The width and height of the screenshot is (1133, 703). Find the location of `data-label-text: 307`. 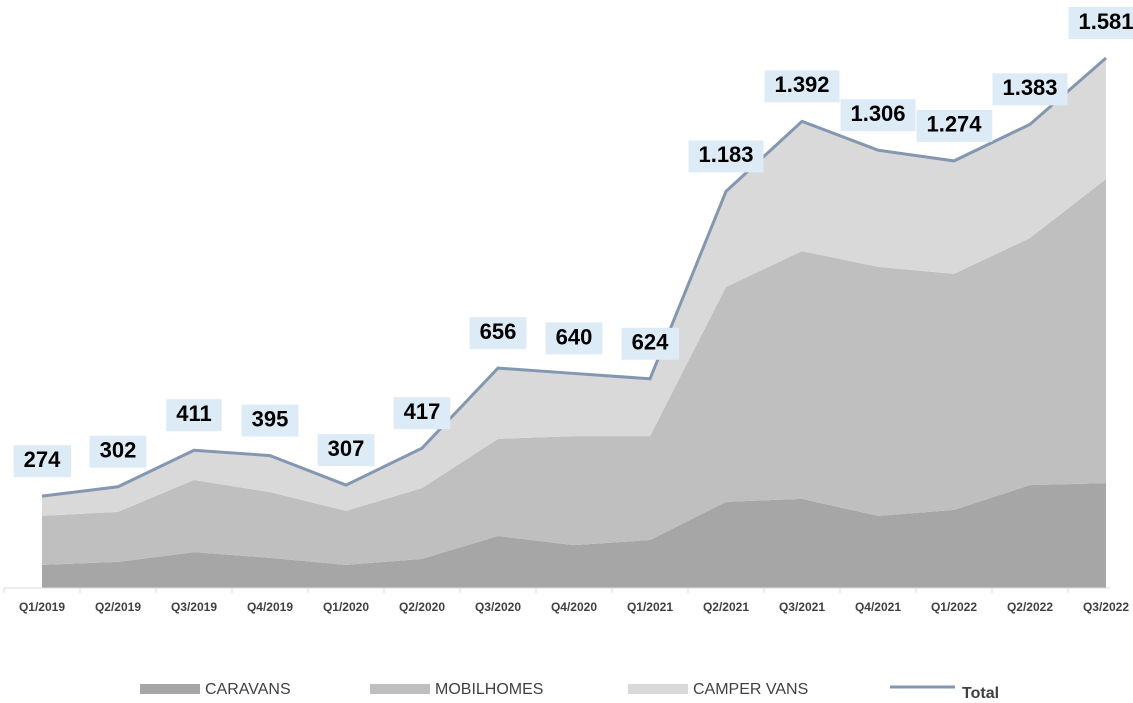

data-label-text: 307 is located at coordinates (346, 448).